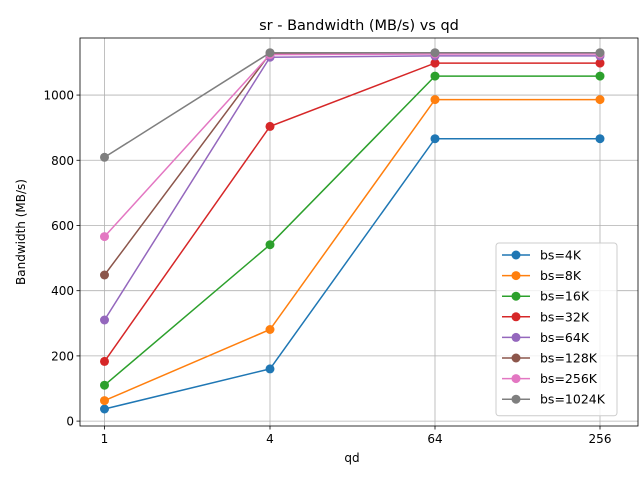 Image resolution: width=640 pixels, height=480 pixels. What do you see at coordinates (351, 458) in the screenshot?
I see `x-axis-label: qd` at bounding box center [351, 458].